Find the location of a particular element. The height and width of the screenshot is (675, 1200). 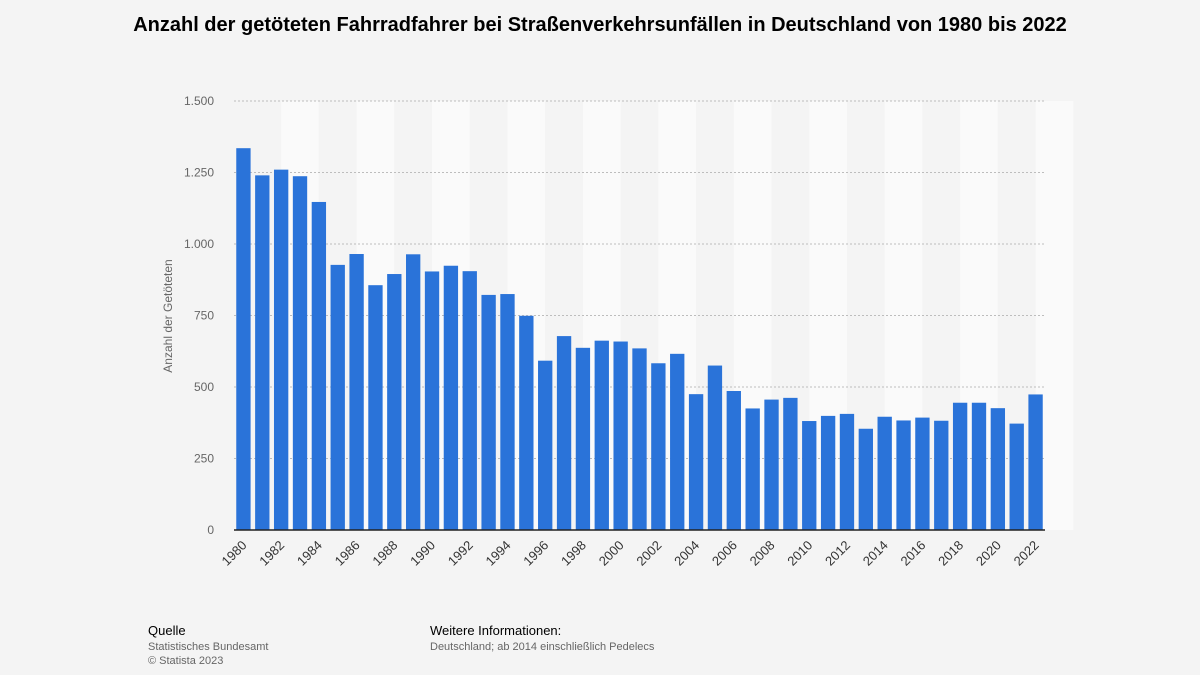

source-heading: Quelle is located at coordinates (167, 630).